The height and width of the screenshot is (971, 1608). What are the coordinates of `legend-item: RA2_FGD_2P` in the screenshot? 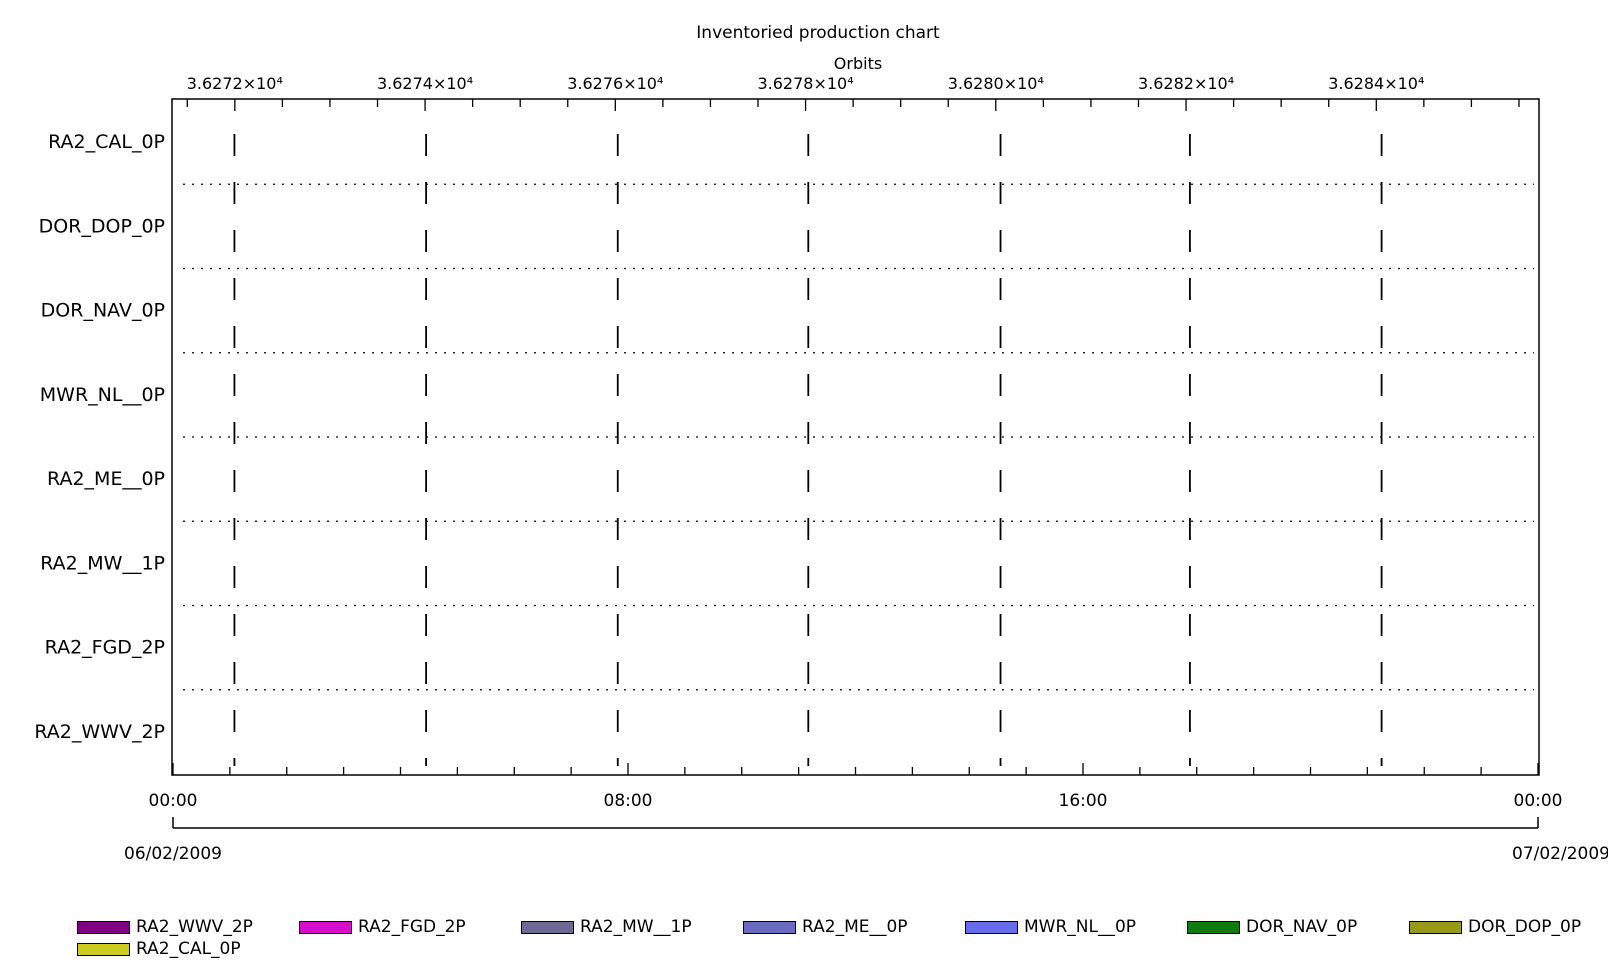 It's located at (382, 927).